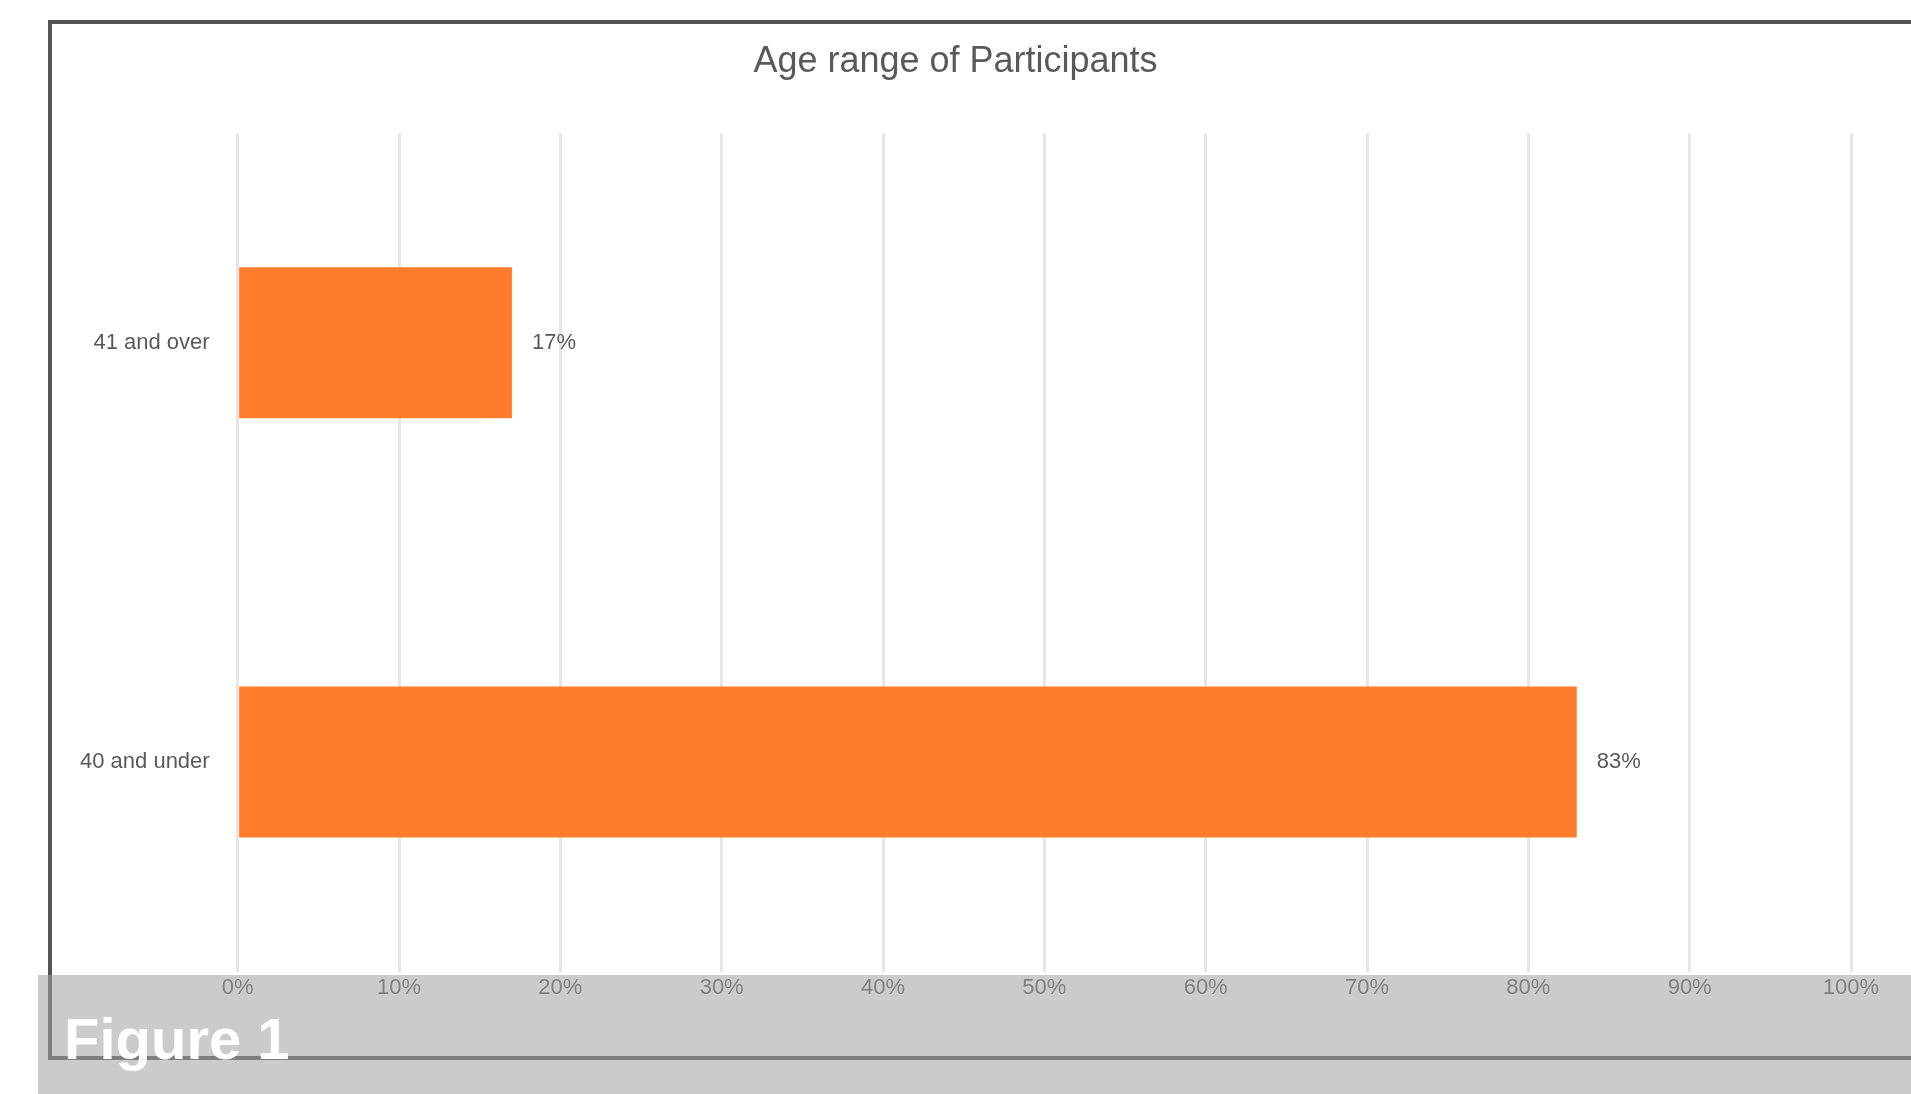 This screenshot has width=1911, height=1094. Describe the element at coordinates (1528, 986) in the screenshot. I see `x-tick-label: 80%` at that location.